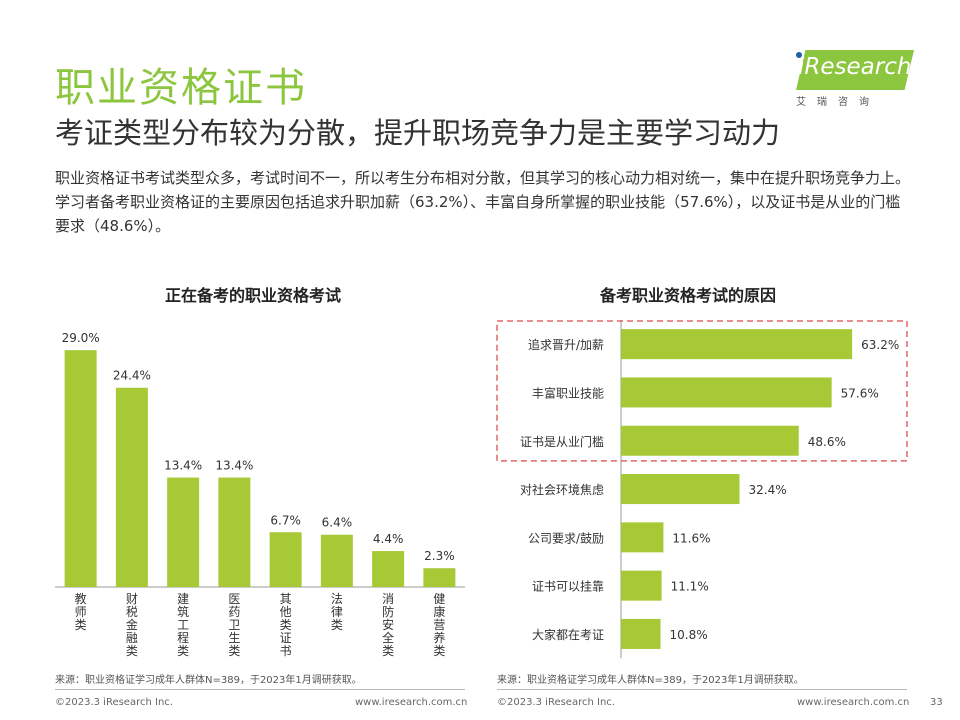 The image size is (960, 720). What do you see at coordinates (566, 538) in the screenshot?
I see `right-category-label: 公司要求/鼓励` at bounding box center [566, 538].